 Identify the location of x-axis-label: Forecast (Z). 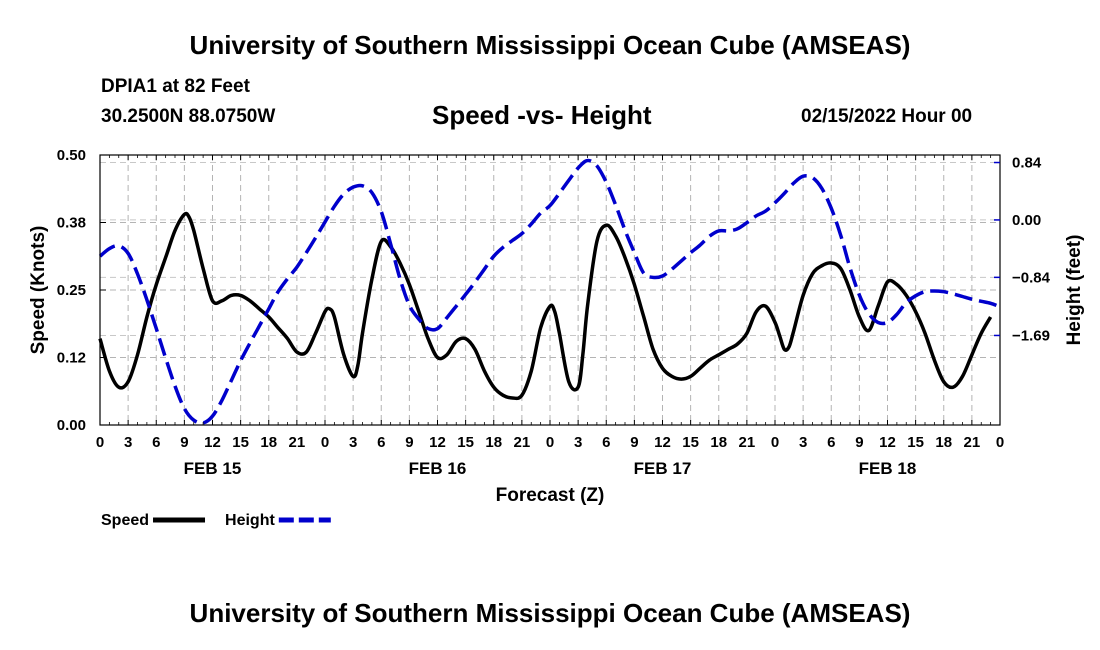
(550, 495).